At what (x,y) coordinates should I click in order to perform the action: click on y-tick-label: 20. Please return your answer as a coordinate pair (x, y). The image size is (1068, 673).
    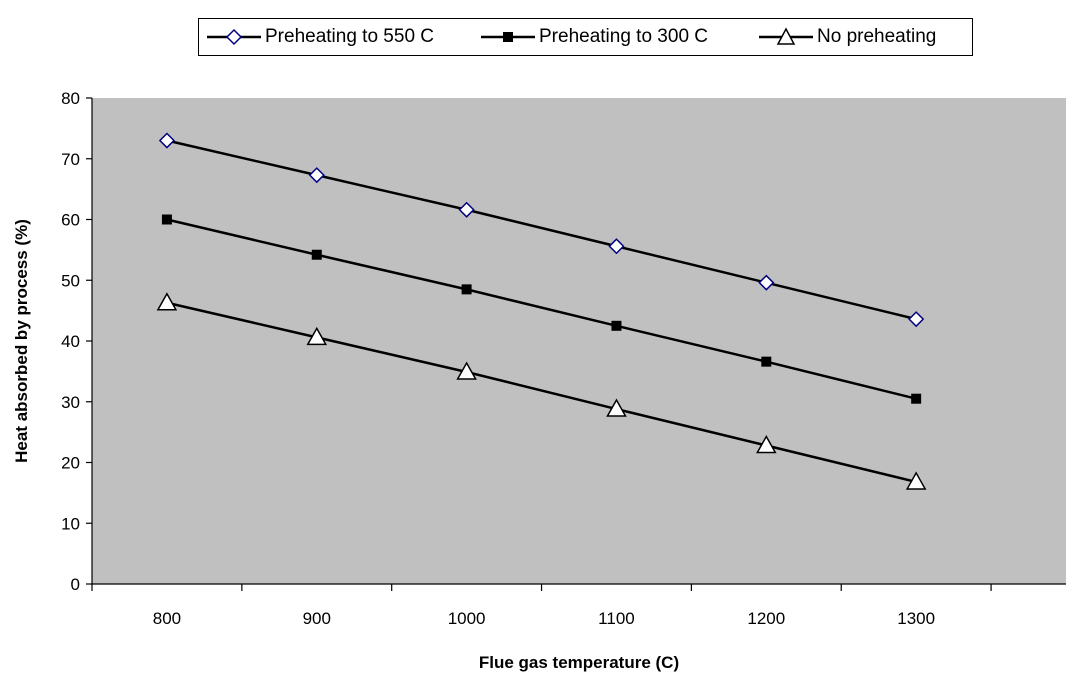
    Looking at the image, I should click on (70, 463).